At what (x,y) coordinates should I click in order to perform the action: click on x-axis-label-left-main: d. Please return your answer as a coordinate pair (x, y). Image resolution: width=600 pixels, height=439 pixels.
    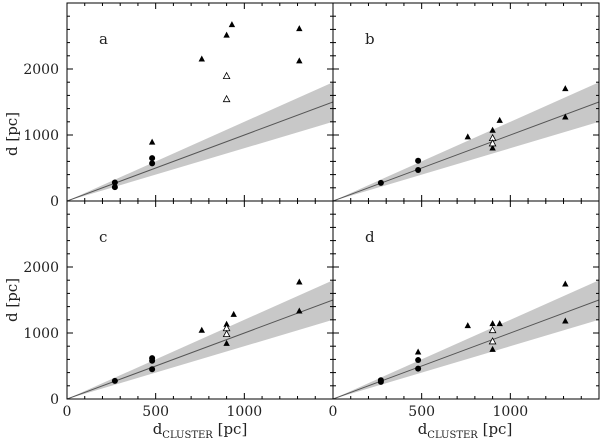
    Looking at the image, I should click on (158, 429).